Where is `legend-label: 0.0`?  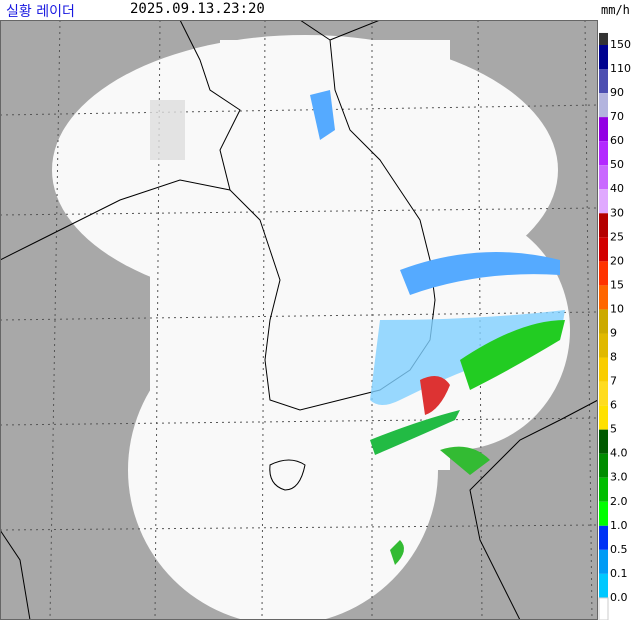
legend-label: 0.0 is located at coordinates (619, 597).